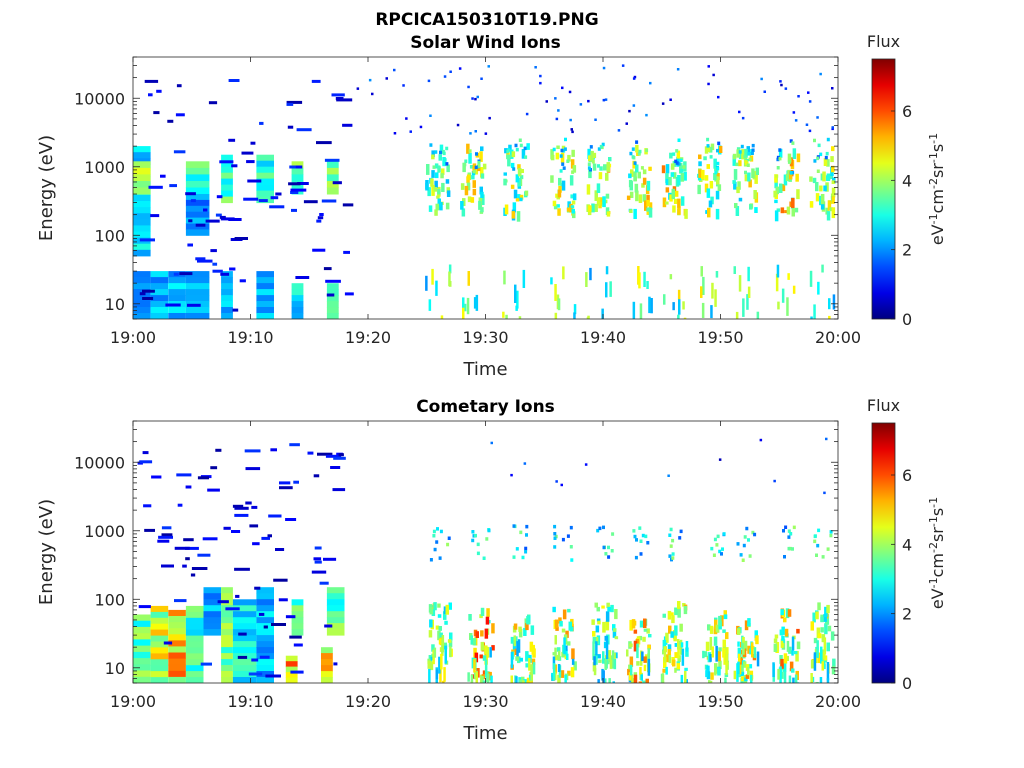 This screenshot has width=1024, height=768. Describe the element at coordinates (603, 701) in the screenshot. I see `x-tick-label: 19:40` at that location.